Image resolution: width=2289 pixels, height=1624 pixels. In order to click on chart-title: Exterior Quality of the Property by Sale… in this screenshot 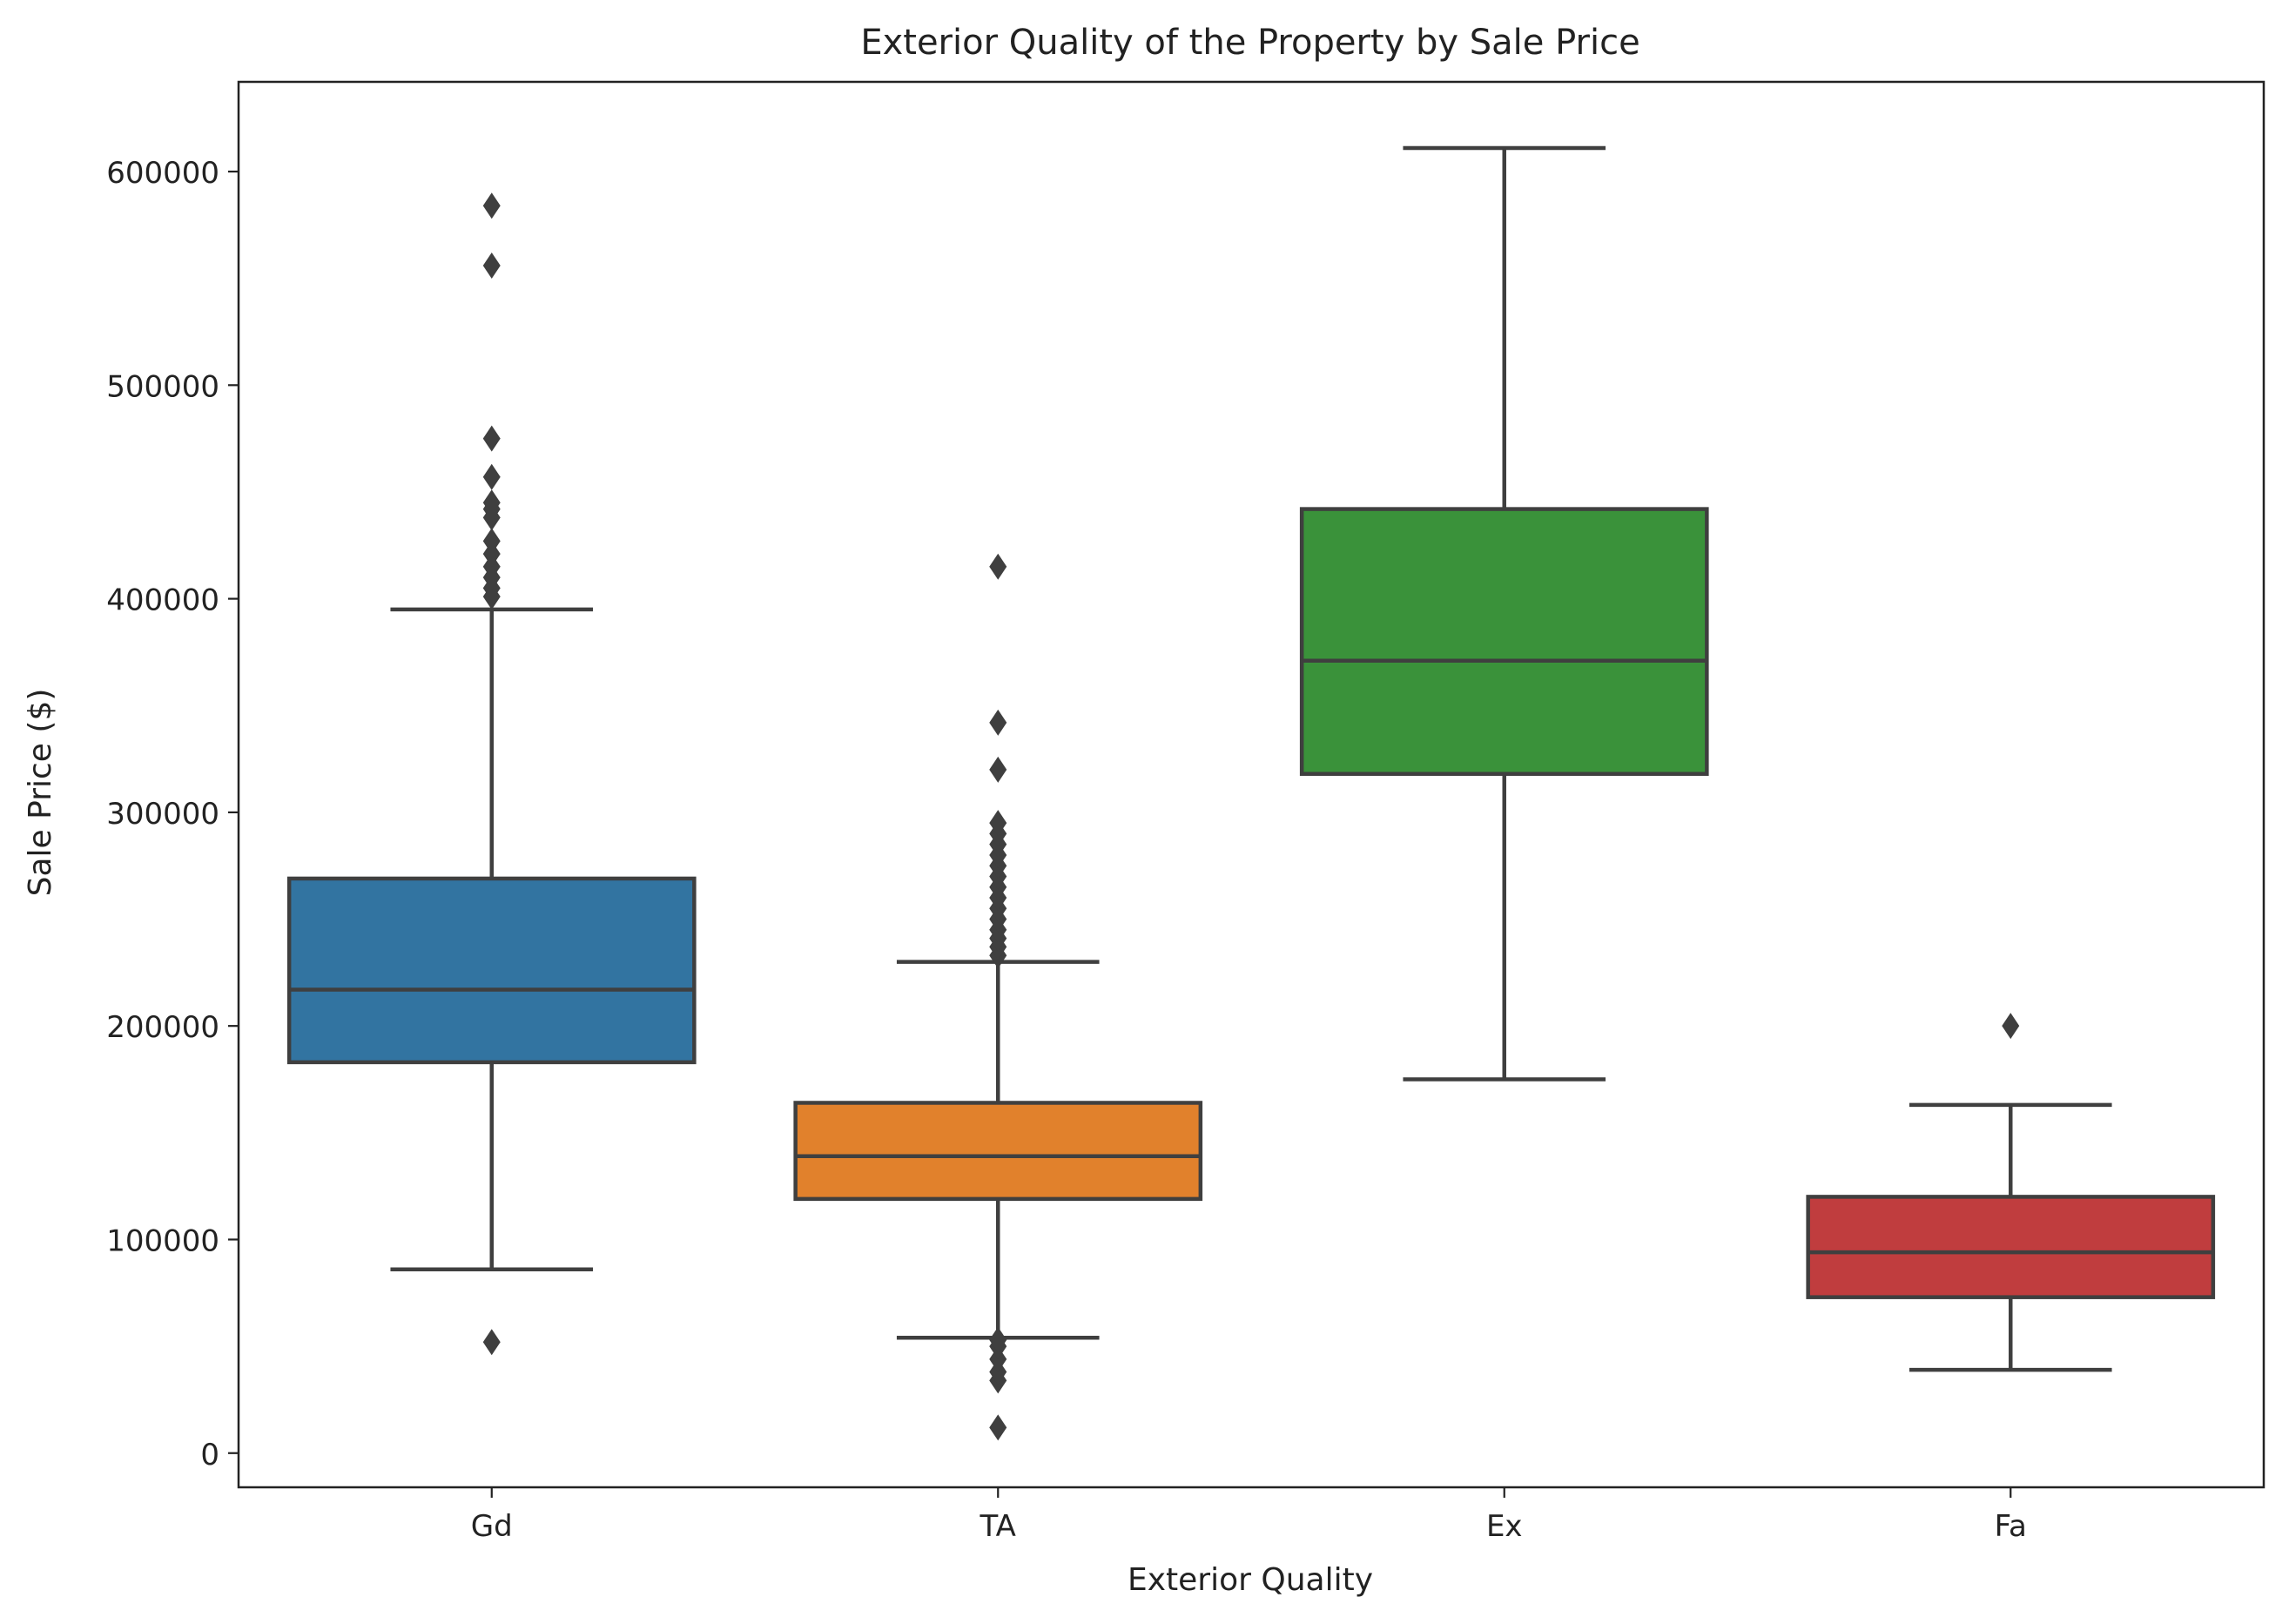, I will do `click(1249, 43)`.